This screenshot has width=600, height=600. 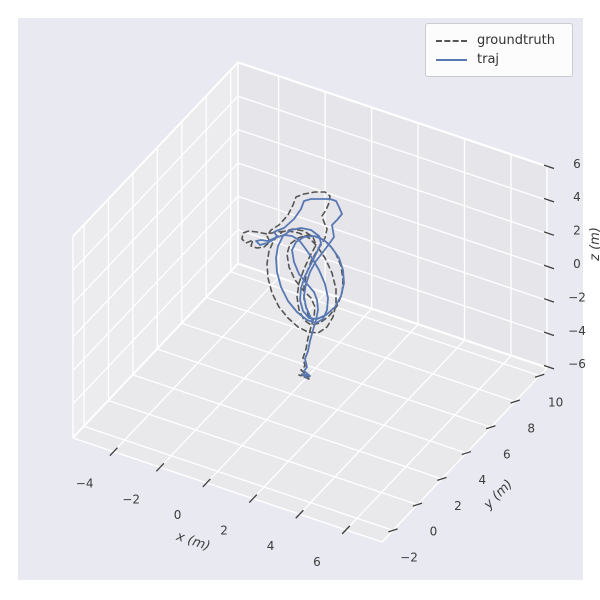 What do you see at coordinates (488, 59) in the screenshot?
I see `legend-label-traj: traj` at bounding box center [488, 59].